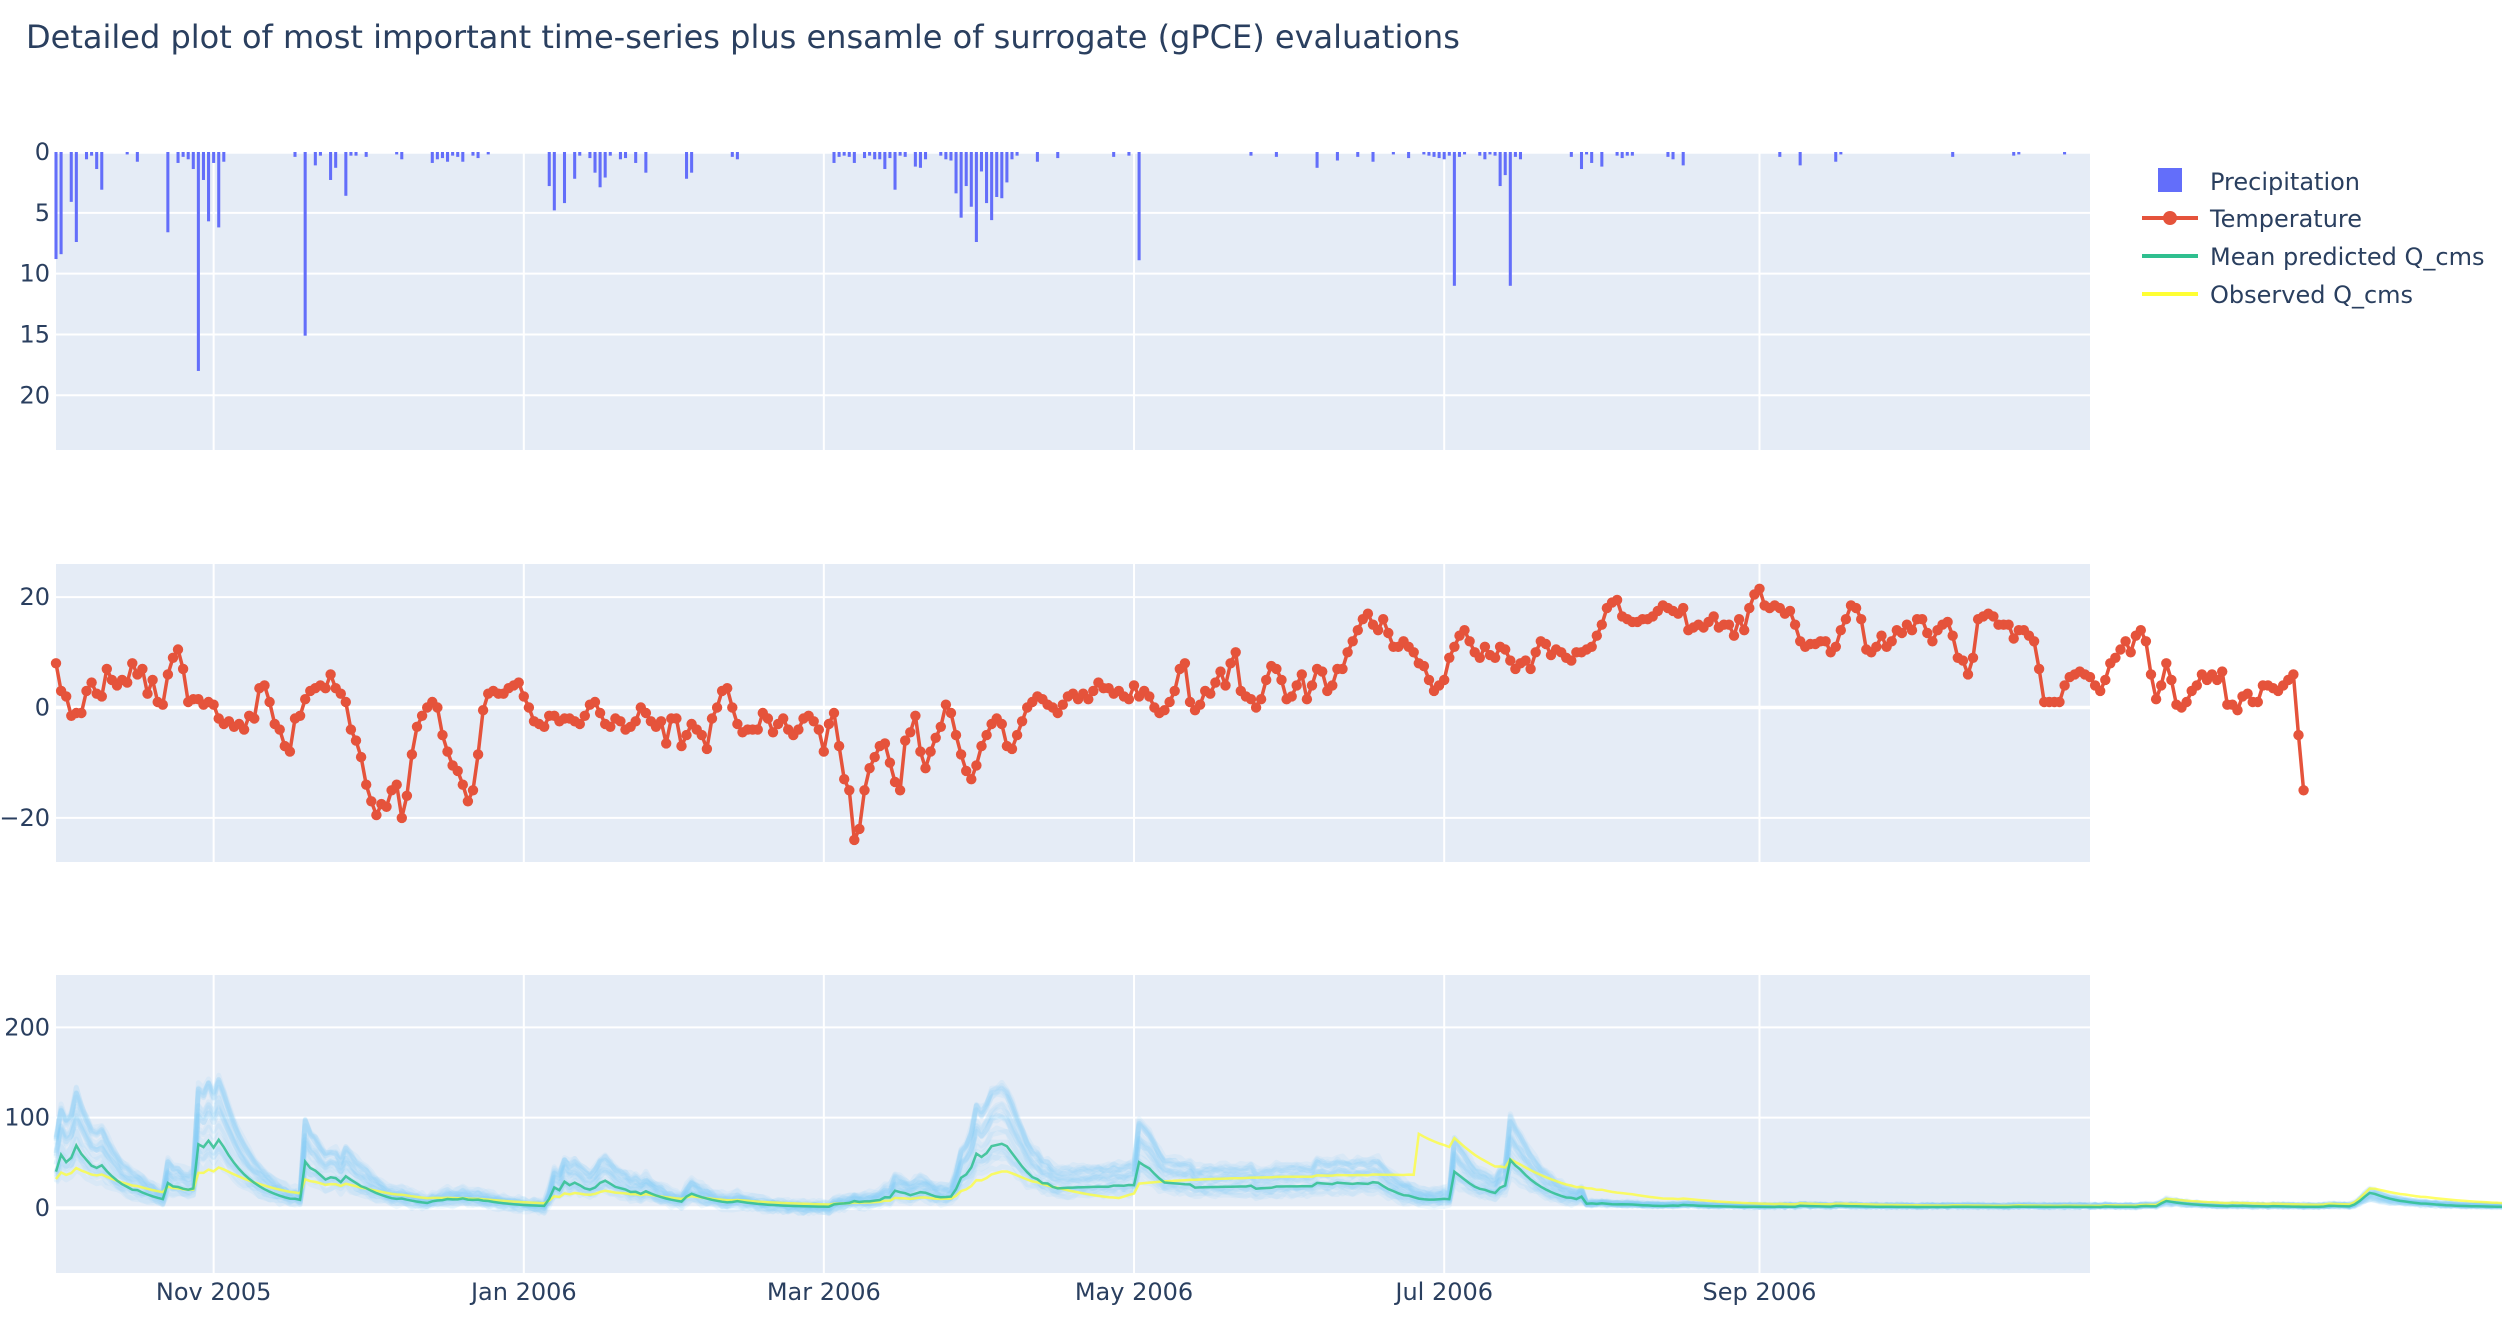 This screenshot has height=1338, width=2502. Describe the element at coordinates (2170, 218) in the screenshot. I see `legend-marker-temperature` at that location.